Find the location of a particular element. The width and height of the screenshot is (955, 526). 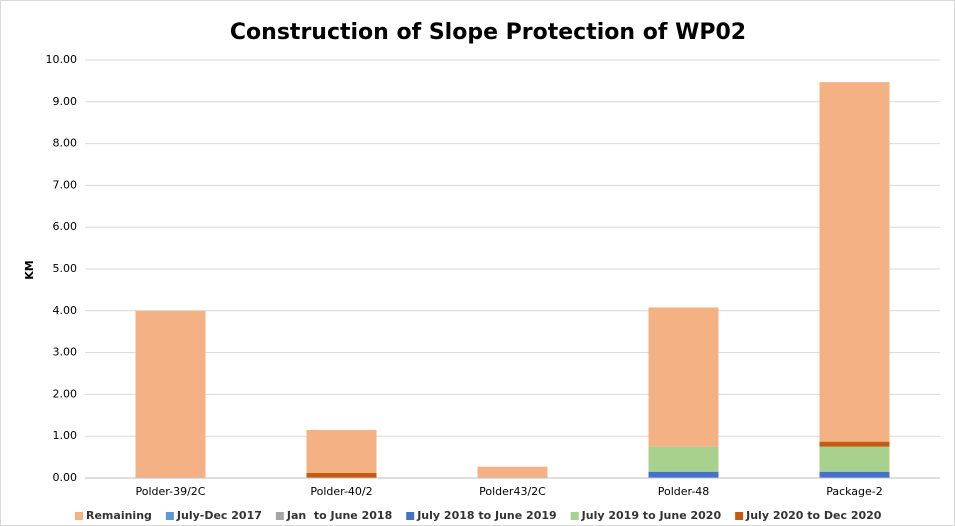

x-tick-label: Package-2 is located at coordinates (854, 491).